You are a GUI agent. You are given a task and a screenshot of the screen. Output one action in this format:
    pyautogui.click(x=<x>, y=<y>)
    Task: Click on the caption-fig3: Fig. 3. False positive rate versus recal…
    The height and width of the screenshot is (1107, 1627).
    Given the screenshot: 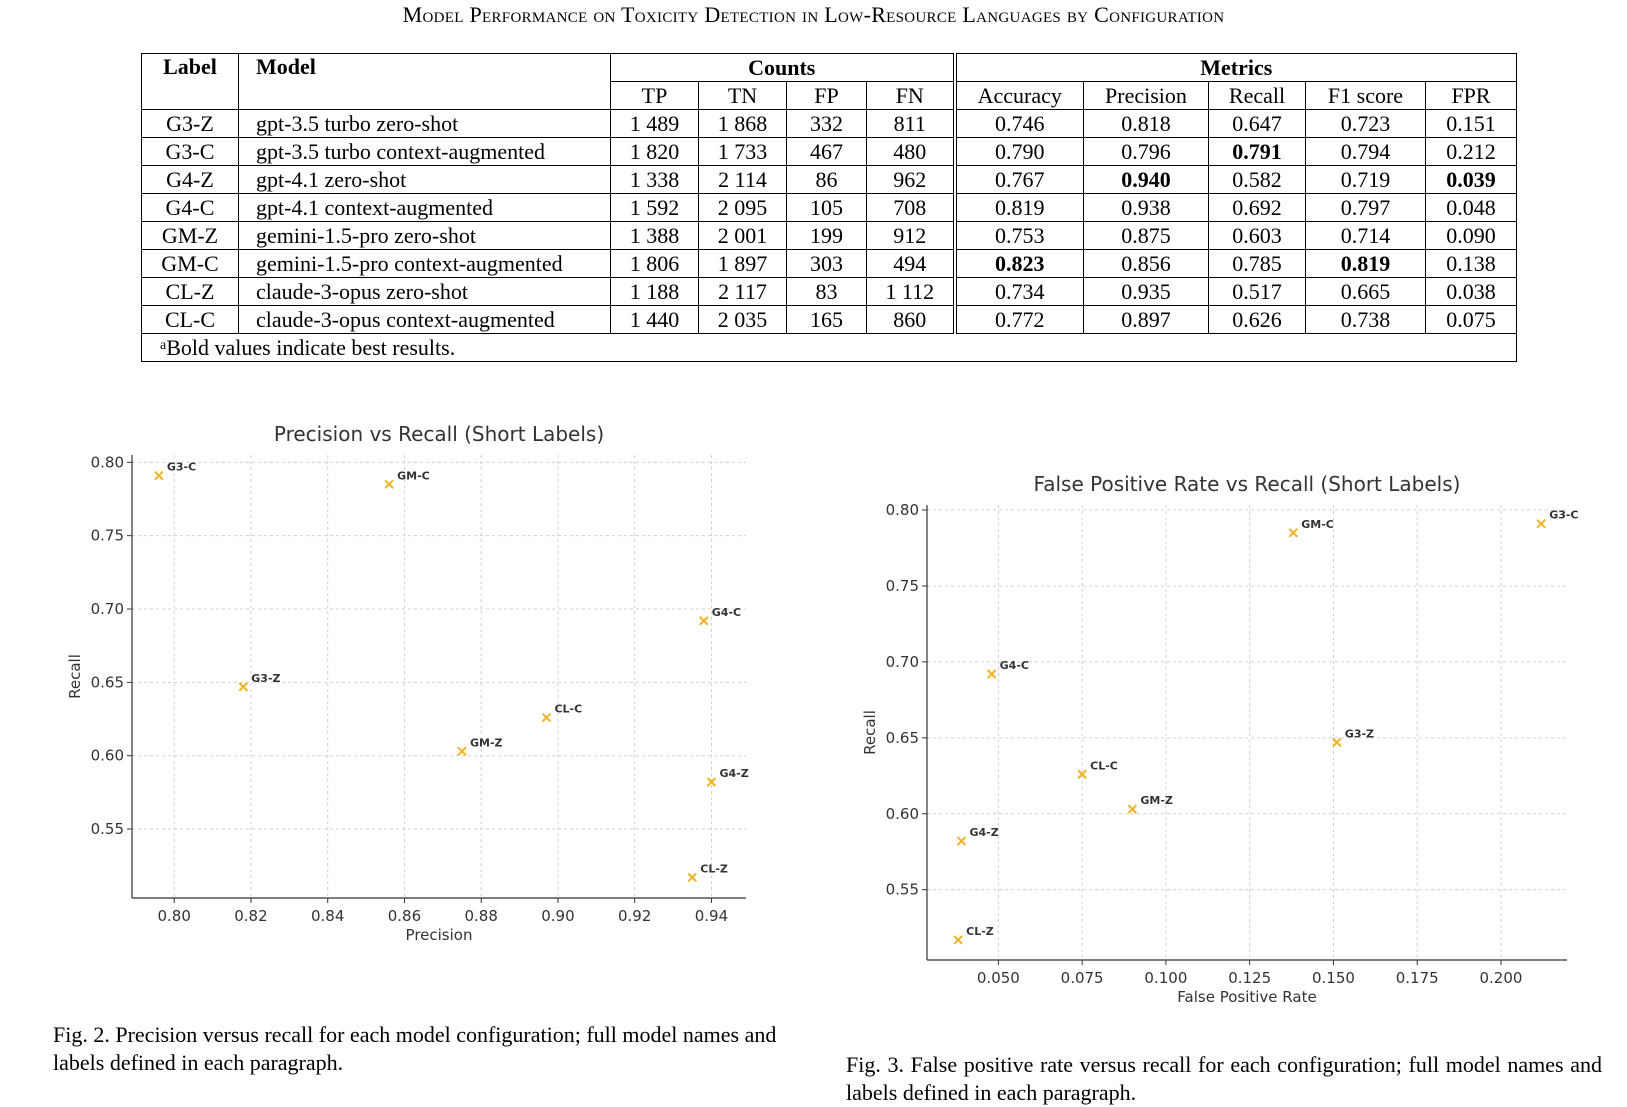 What is the action you would take?
    pyautogui.click(x=1224, y=1078)
    